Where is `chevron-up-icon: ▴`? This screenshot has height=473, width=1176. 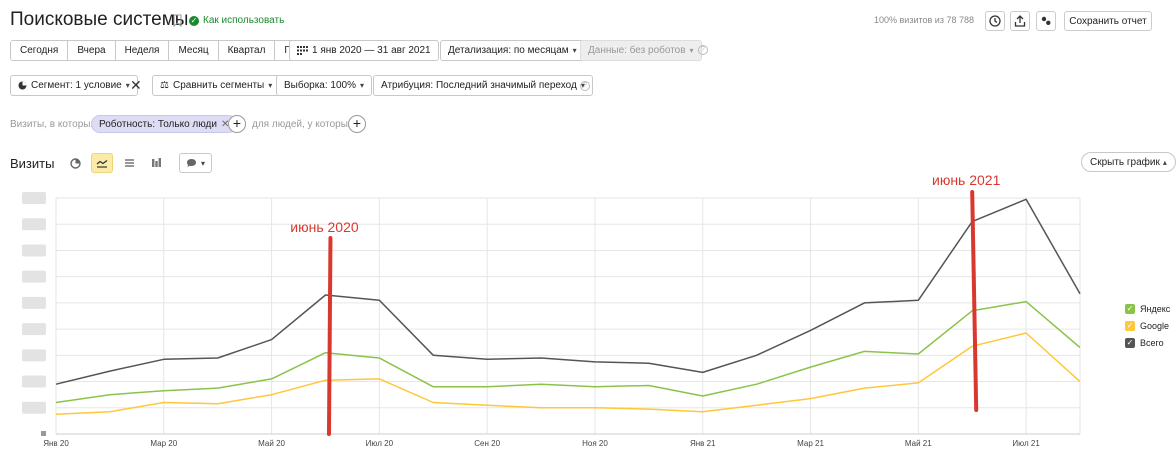
chevron-up-icon: ▴ is located at coordinates (1164, 162).